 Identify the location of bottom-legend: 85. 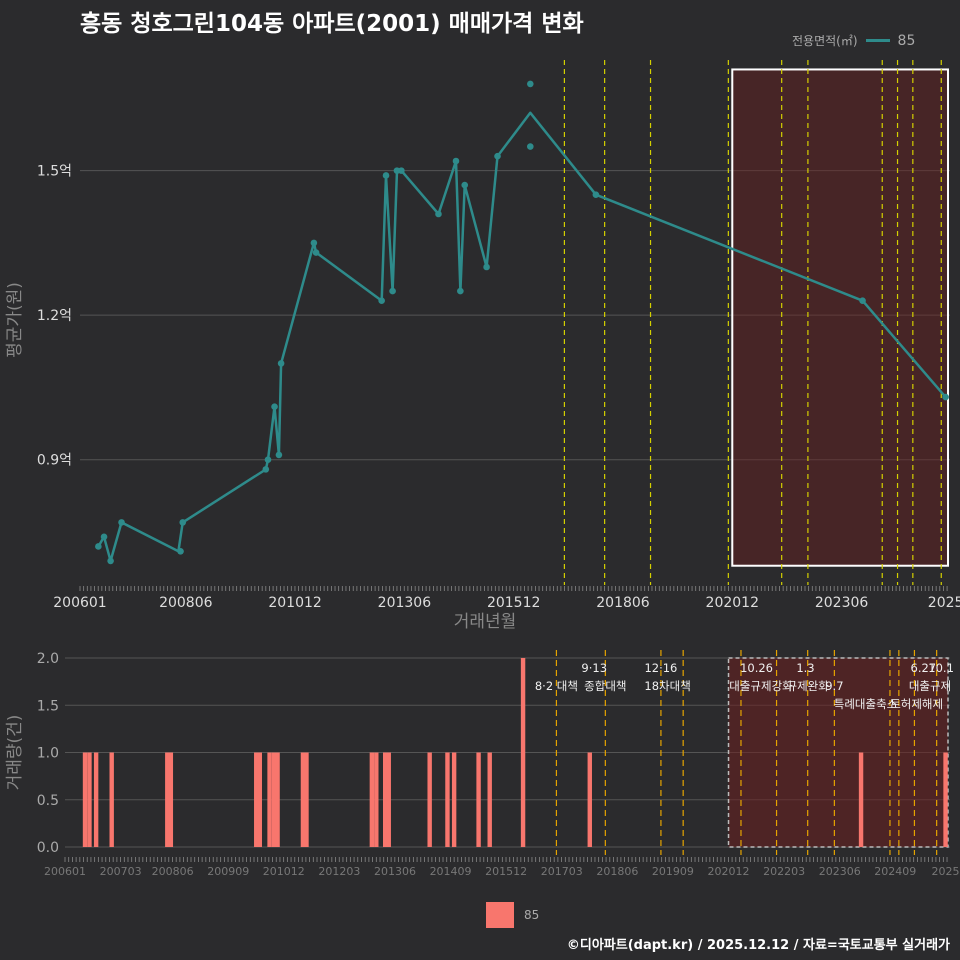
(512, 915).